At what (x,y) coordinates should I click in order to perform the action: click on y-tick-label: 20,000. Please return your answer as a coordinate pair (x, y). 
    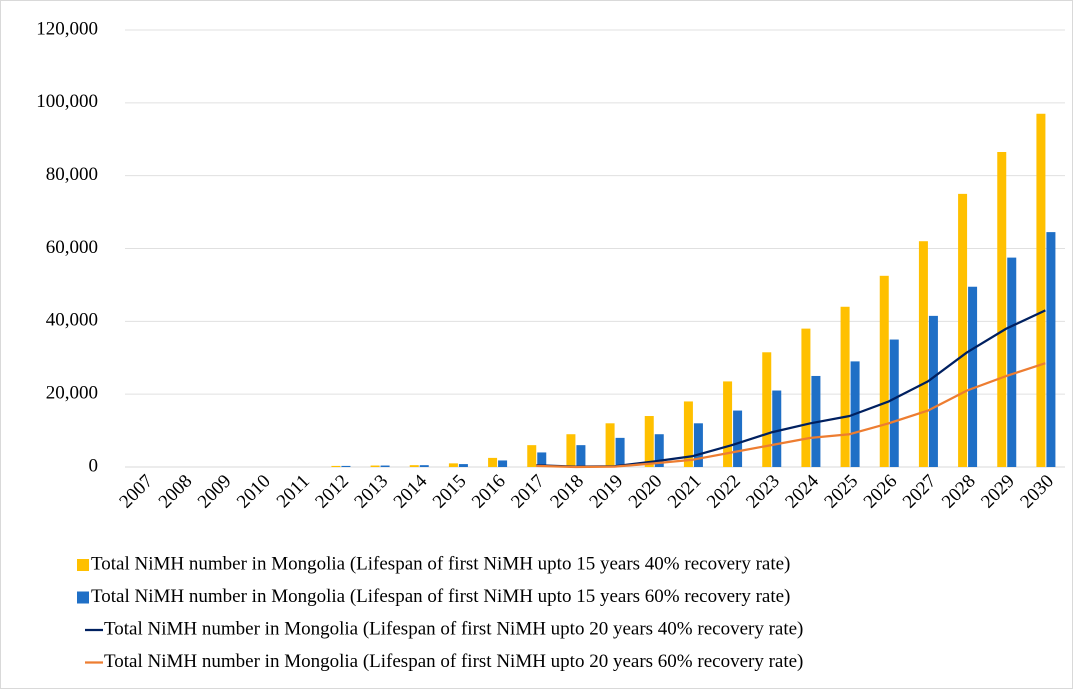
    Looking at the image, I should click on (72, 393).